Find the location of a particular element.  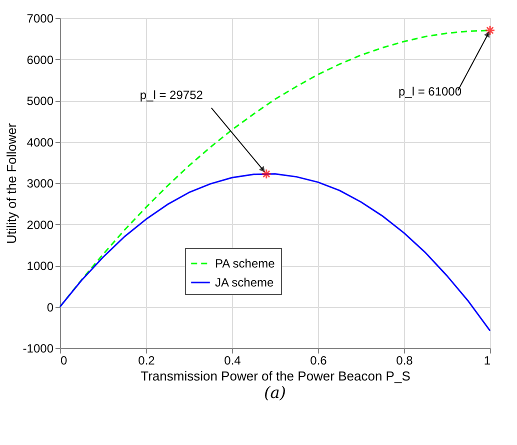

y-tick-label: -1000 is located at coordinates (38, 349).